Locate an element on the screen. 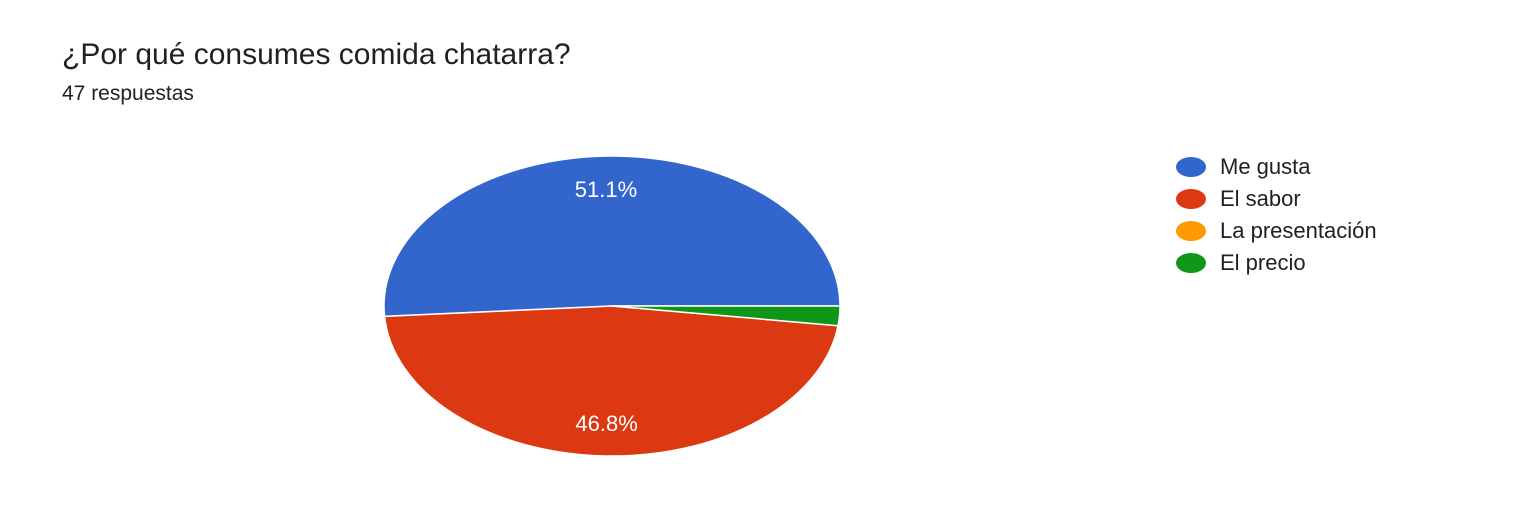 This screenshot has width=1536, height=512. slice-label: 46.8% is located at coordinates (606, 423).